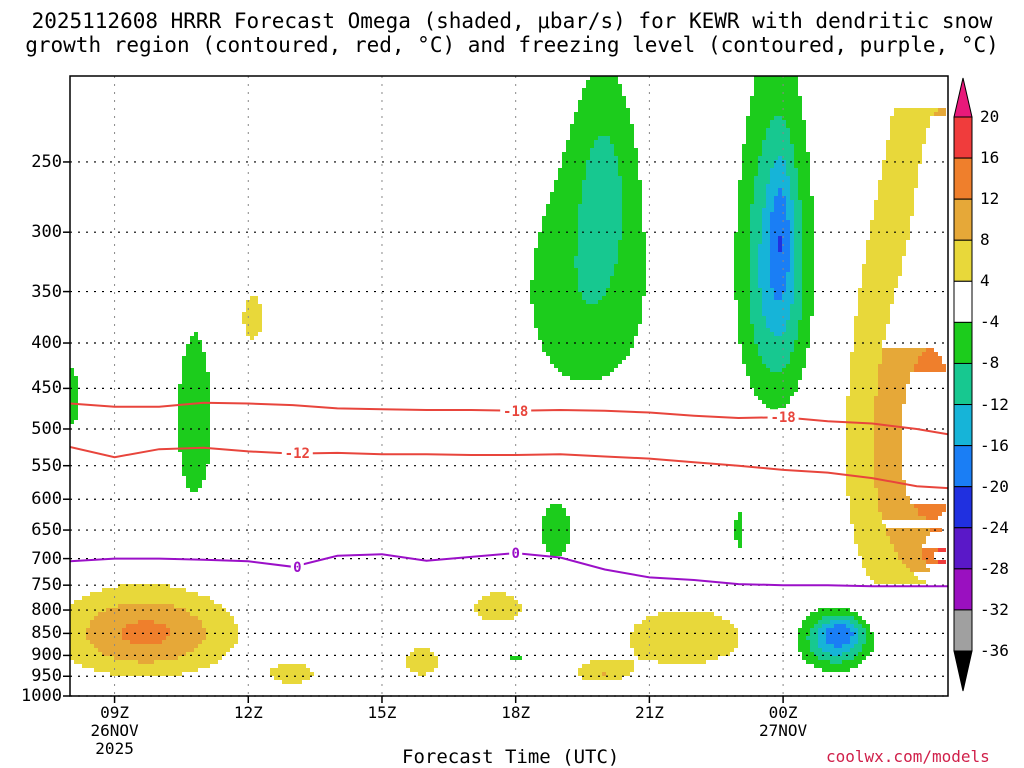 The width and height of the screenshot is (1024, 768). I want to click on x-tick-label: 21Z, so click(649, 712).